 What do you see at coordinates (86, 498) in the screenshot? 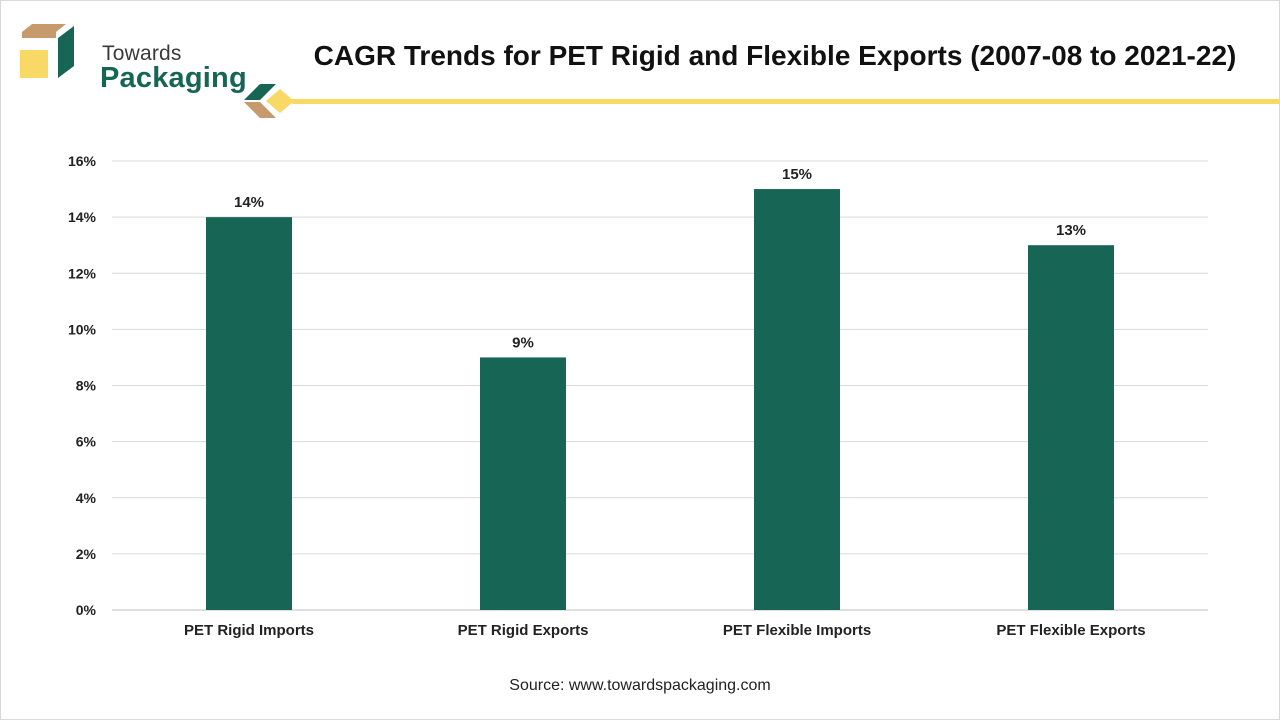
I see `y-tick-label: 4%` at bounding box center [86, 498].